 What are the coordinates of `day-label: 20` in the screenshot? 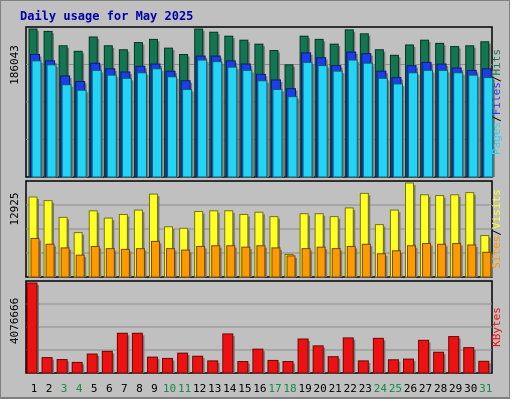 It's located at (320, 388).